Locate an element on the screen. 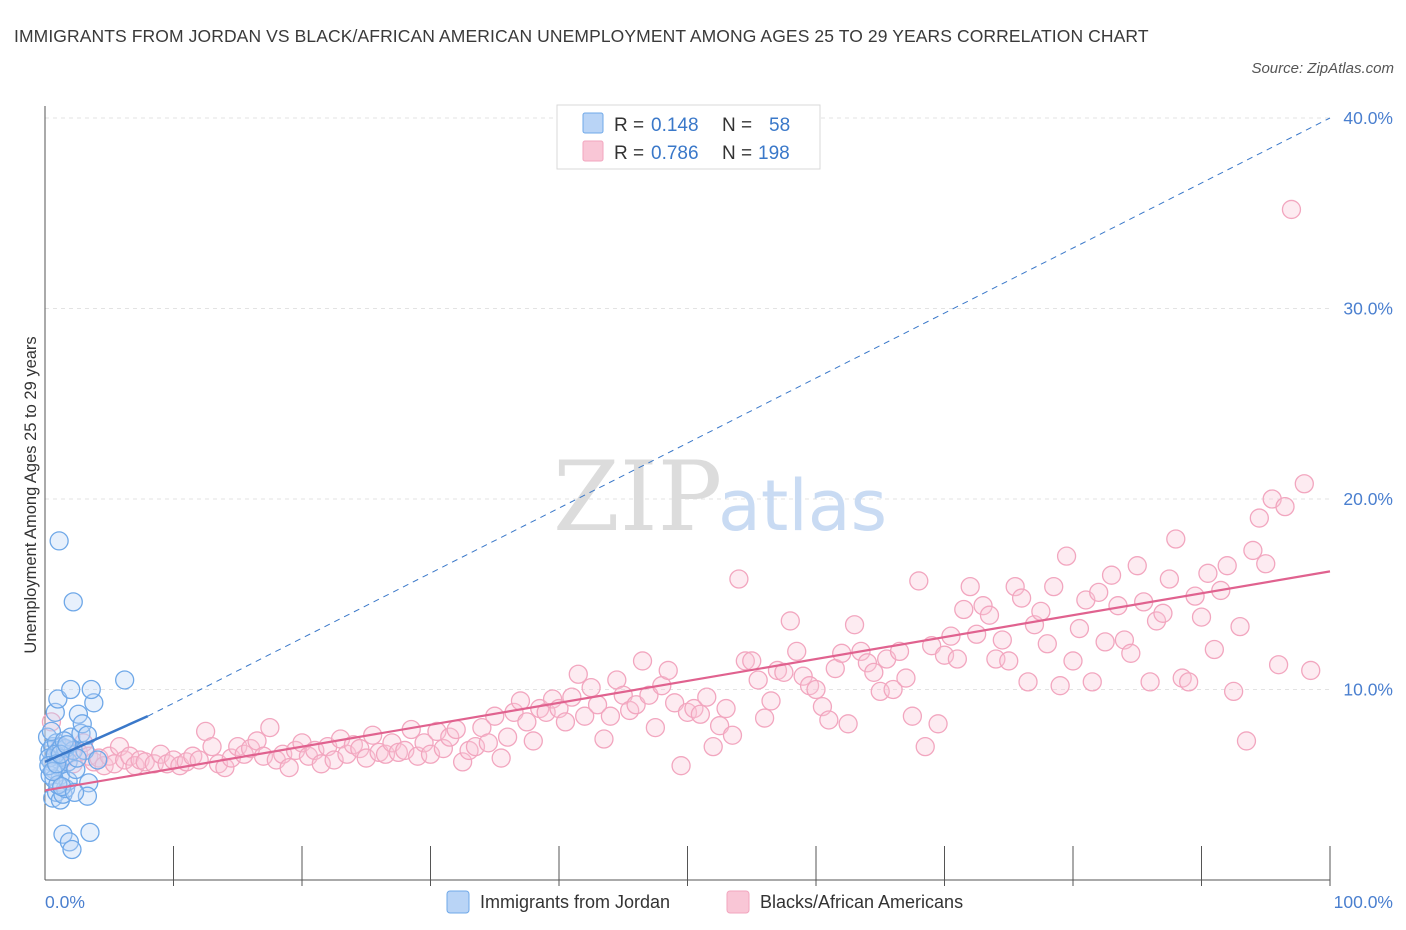  y-tick-label: 20.0% is located at coordinates (1368, 499).